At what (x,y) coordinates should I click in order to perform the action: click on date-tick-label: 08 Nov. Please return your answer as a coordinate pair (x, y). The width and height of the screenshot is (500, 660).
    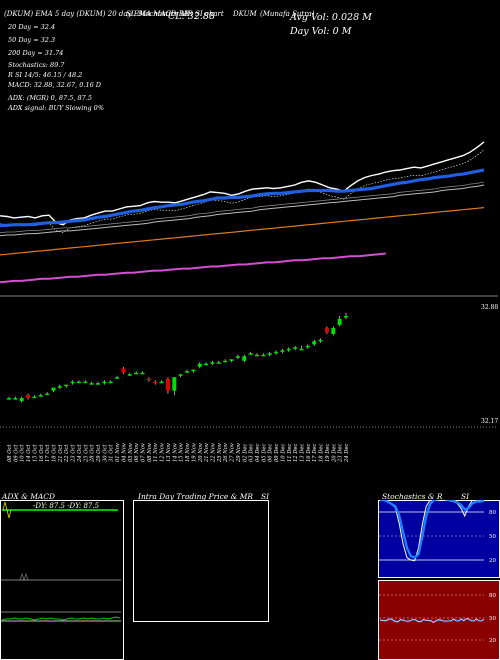
    Looking at the image, I should click on (150, 452).